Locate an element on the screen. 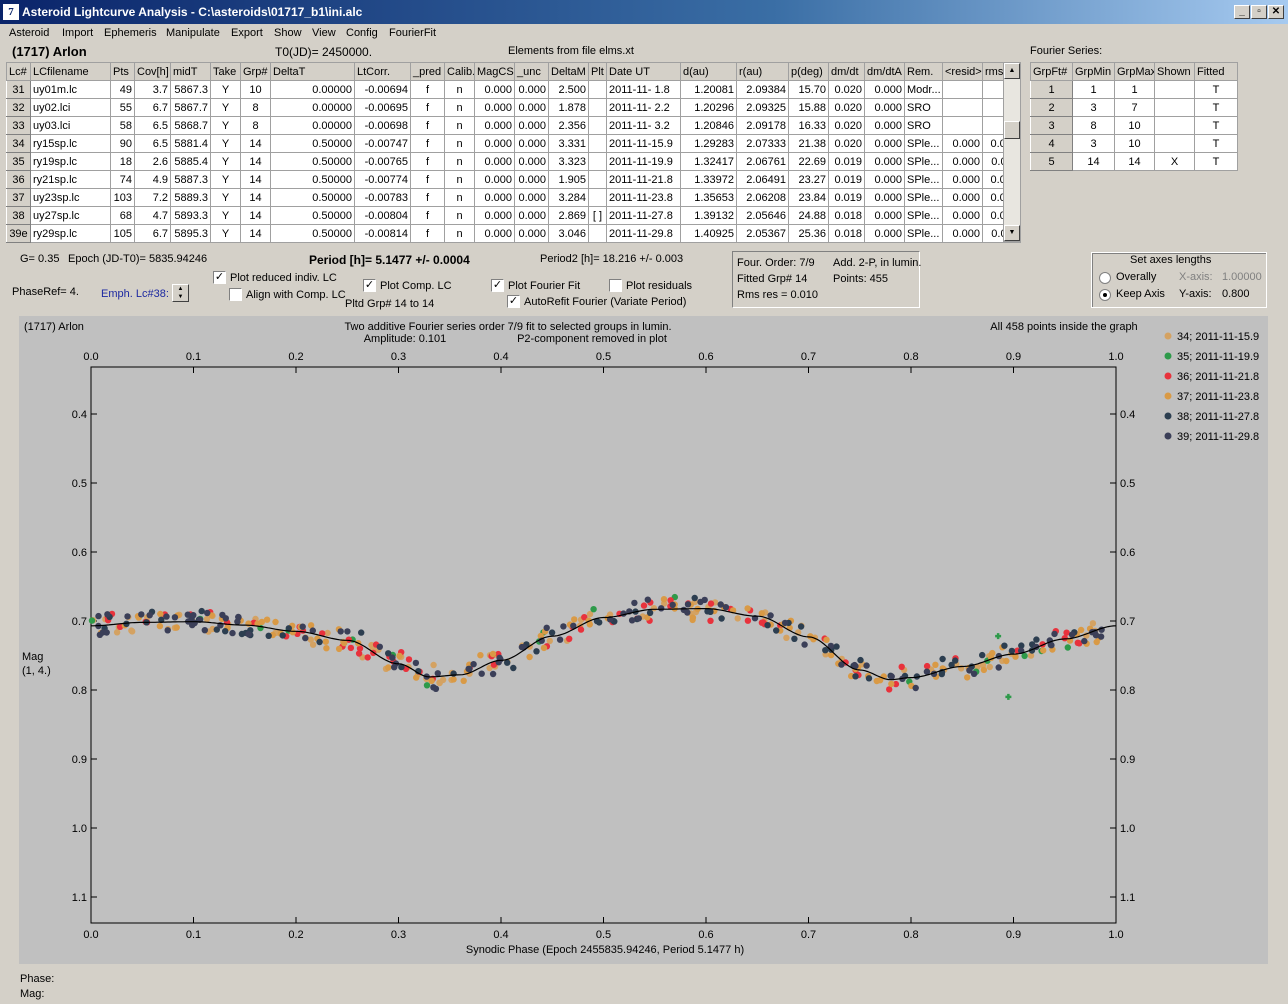  table-cell: 8 is located at coordinates (255, 125).